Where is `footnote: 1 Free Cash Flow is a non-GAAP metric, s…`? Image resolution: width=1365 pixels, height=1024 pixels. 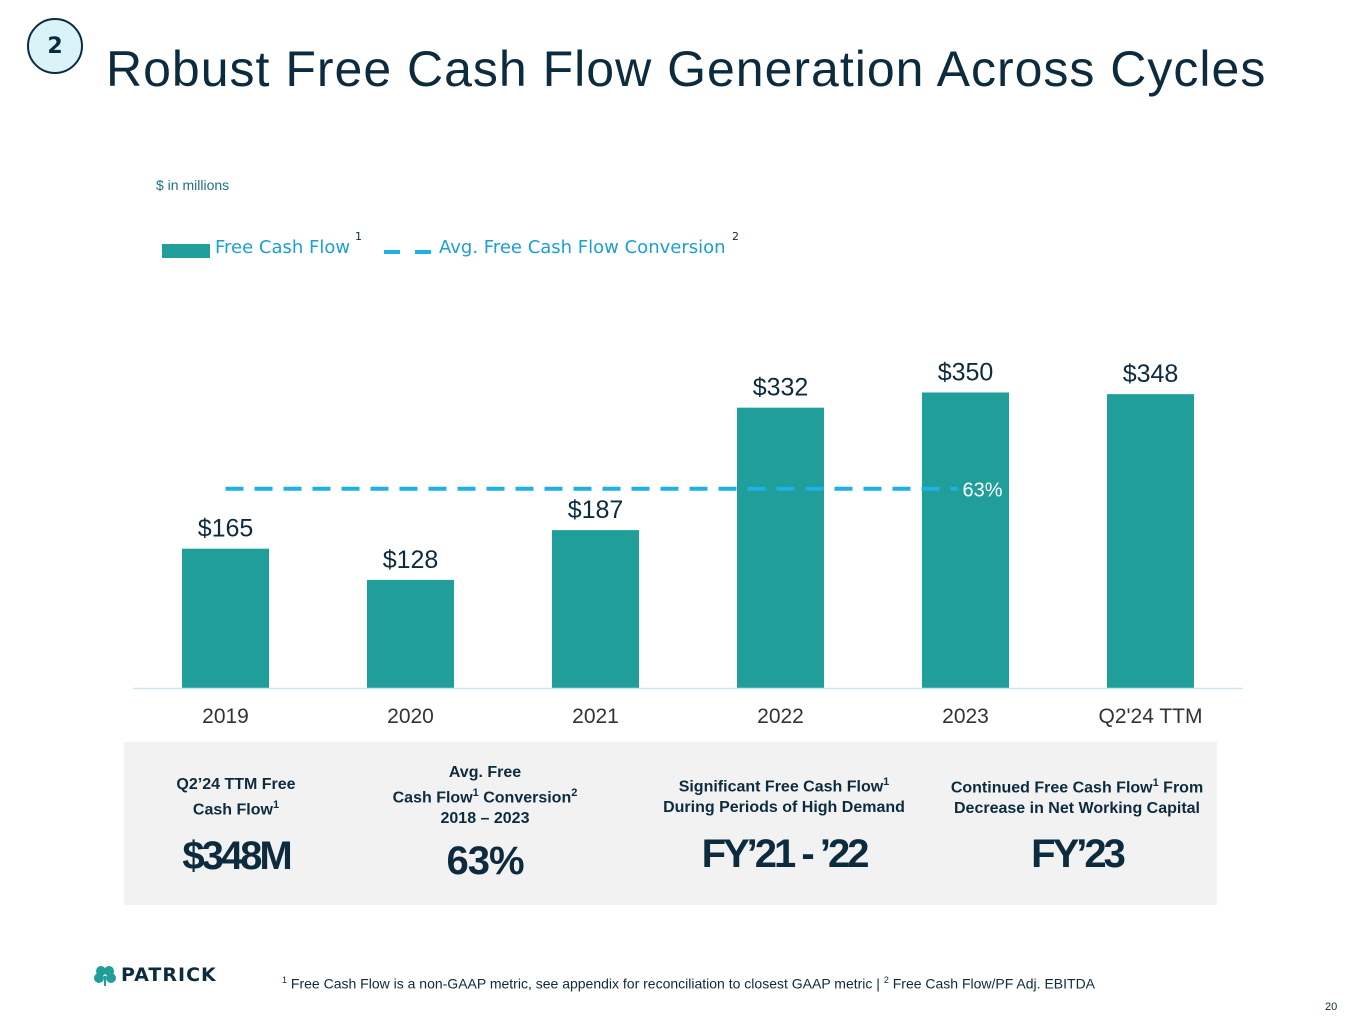
footnote: 1 Free Cash Flow is a non-GAAP metric, s… is located at coordinates (689, 983).